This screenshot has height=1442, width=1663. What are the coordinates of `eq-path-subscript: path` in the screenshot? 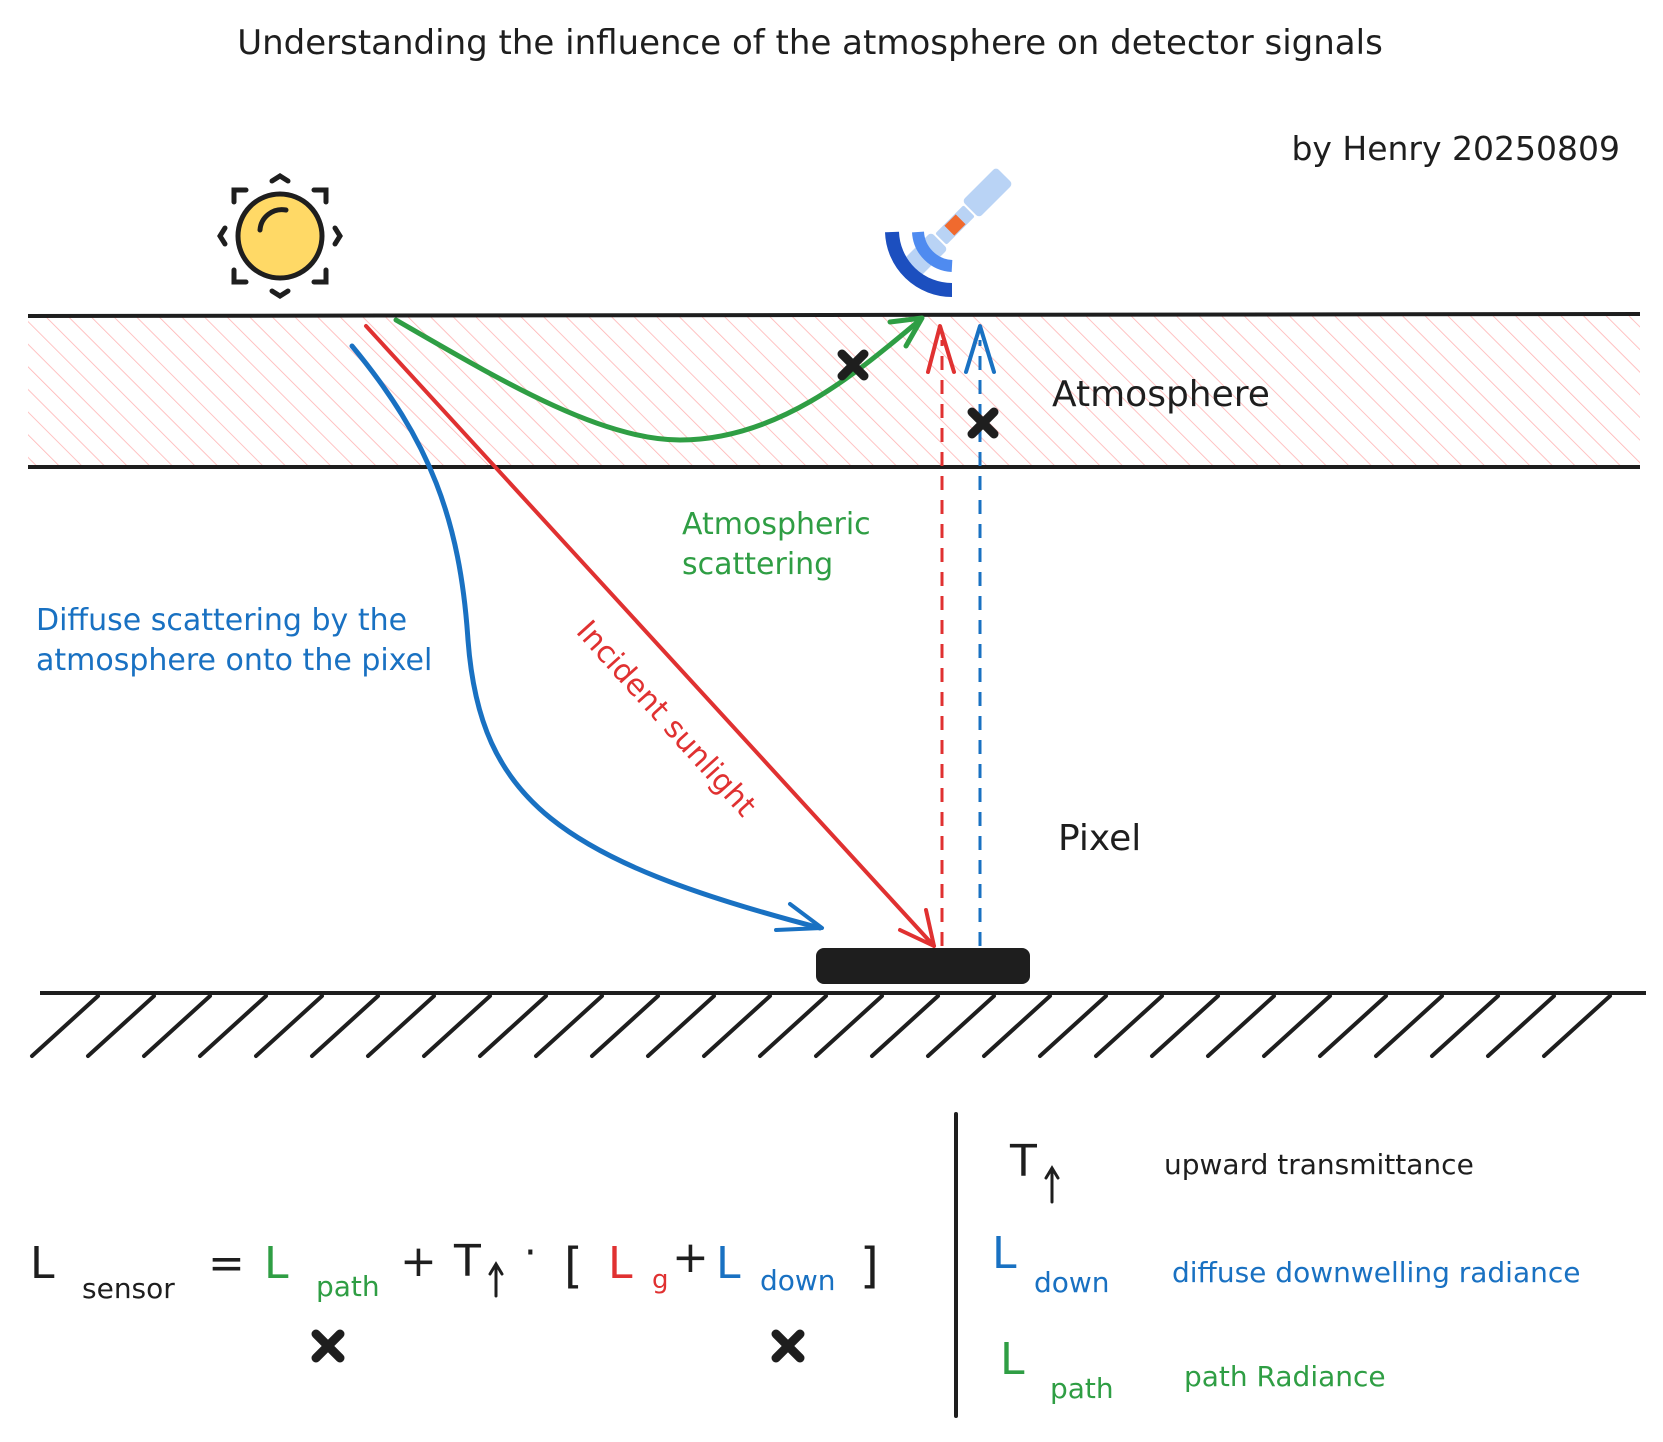 It's located at (348, 1286).